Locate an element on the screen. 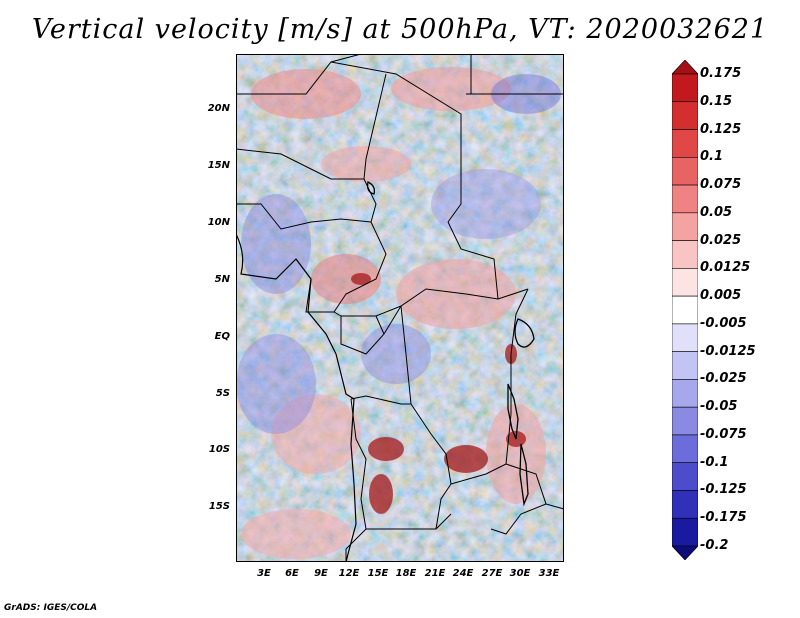  colorbar-tick-label: 0.125 is located at coordinates (721, 129).